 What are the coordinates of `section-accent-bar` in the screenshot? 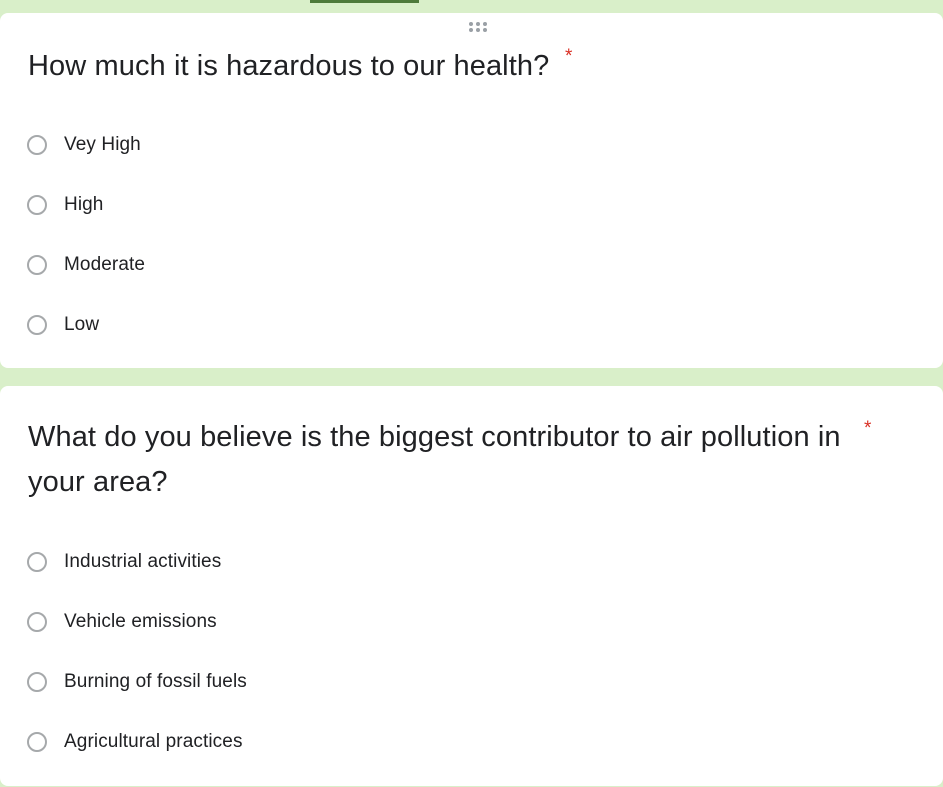 It's located at (364, 1).